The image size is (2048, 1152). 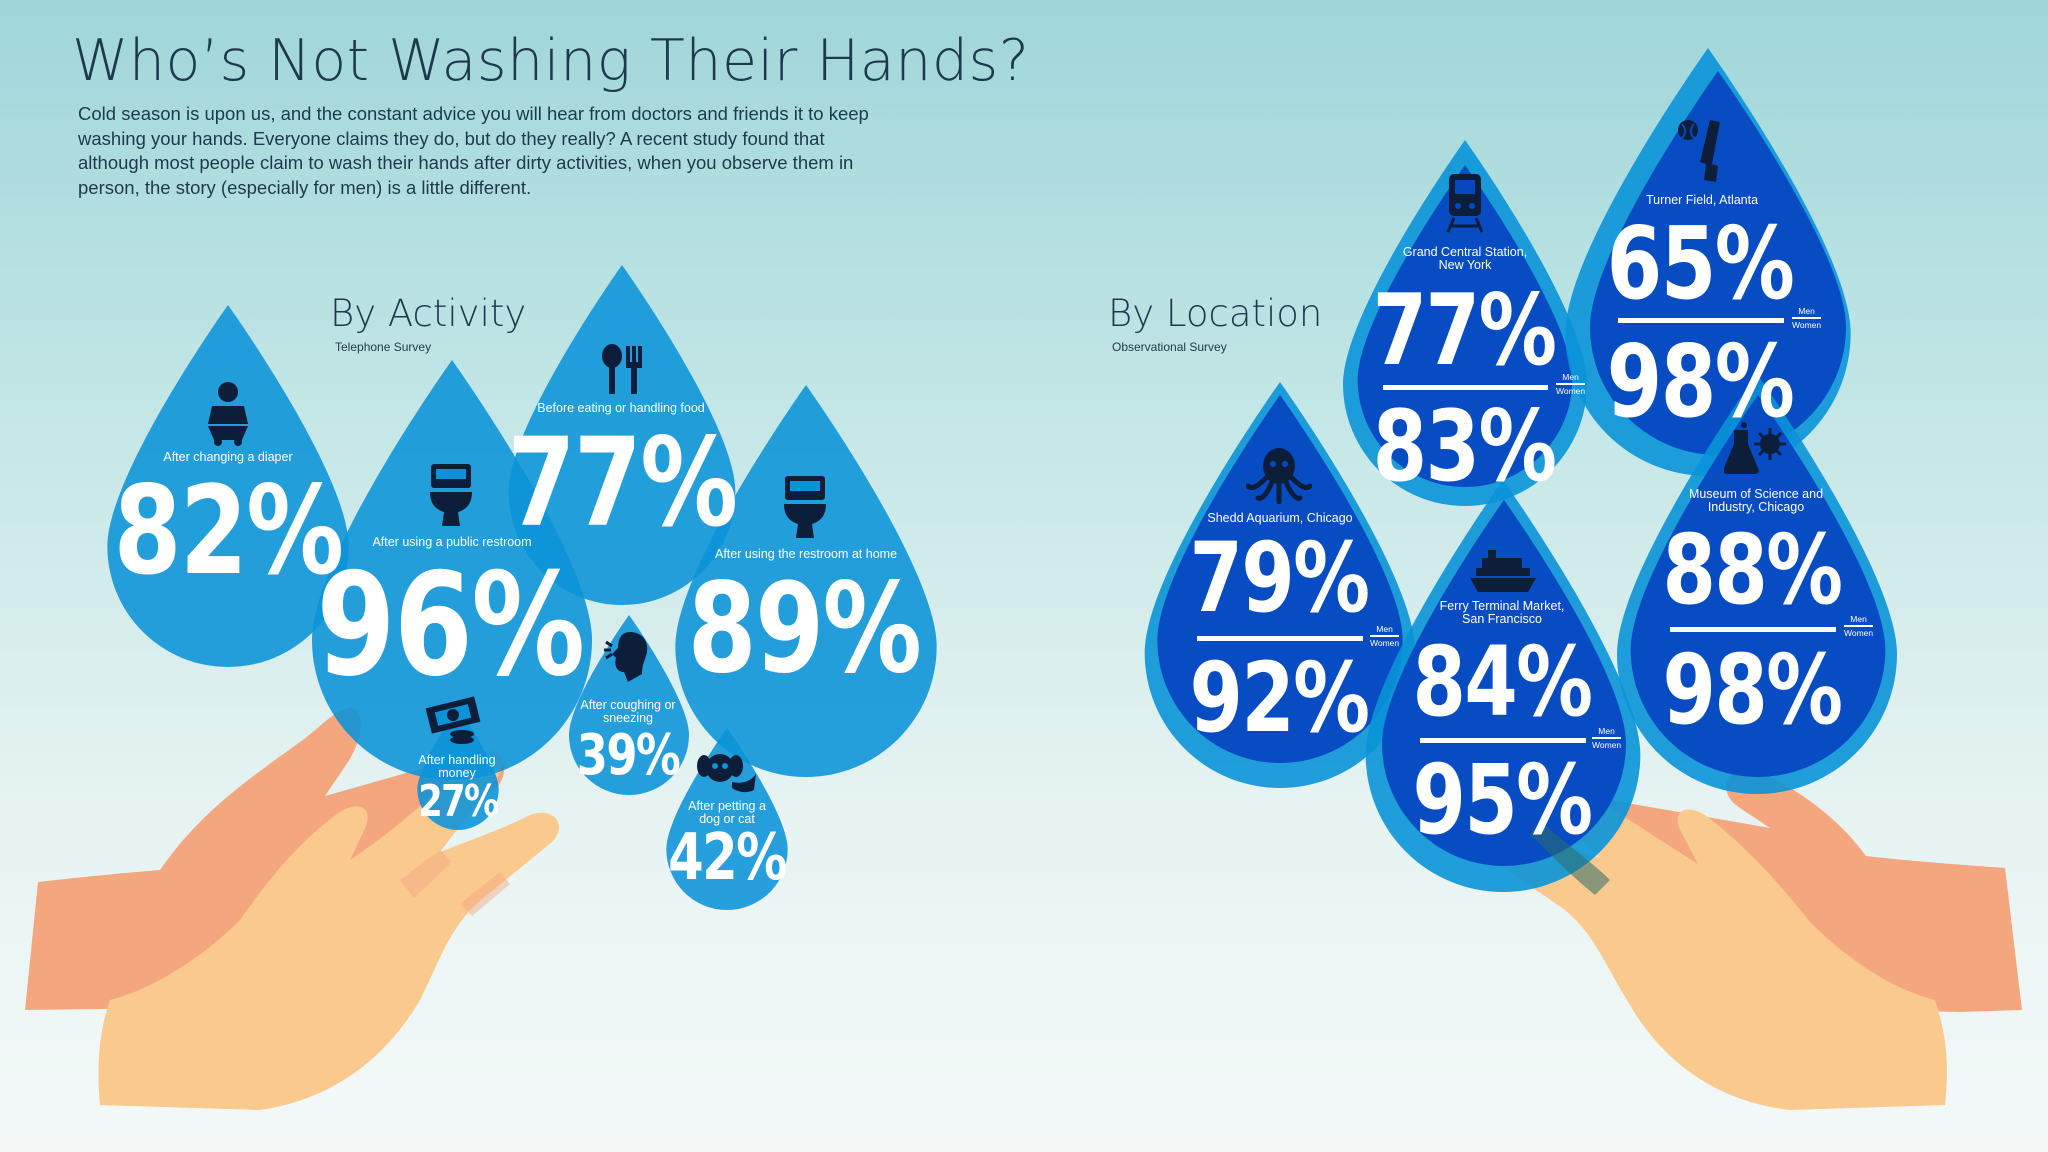 I want to click on divider-ferry-terminal, so click(x=1503, y=740).